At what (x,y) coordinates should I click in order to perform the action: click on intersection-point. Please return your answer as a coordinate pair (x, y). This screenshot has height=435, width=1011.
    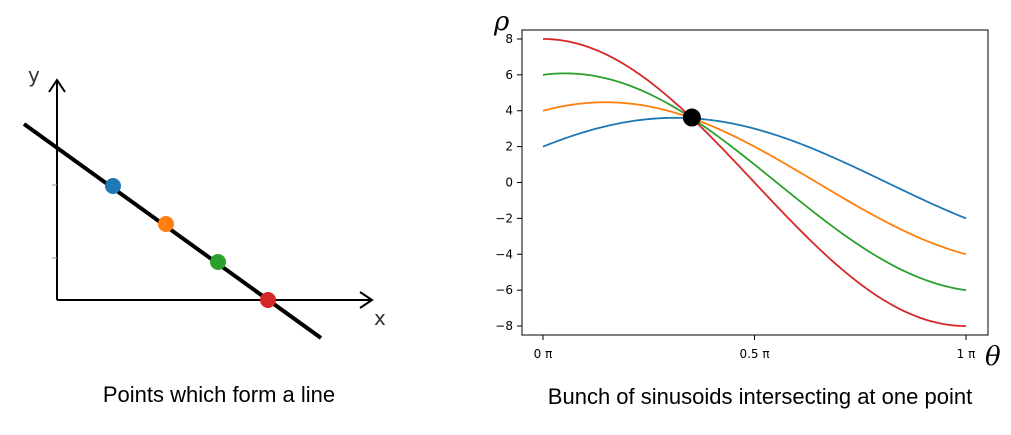
    Looking at the image, I should click on (691, 117).